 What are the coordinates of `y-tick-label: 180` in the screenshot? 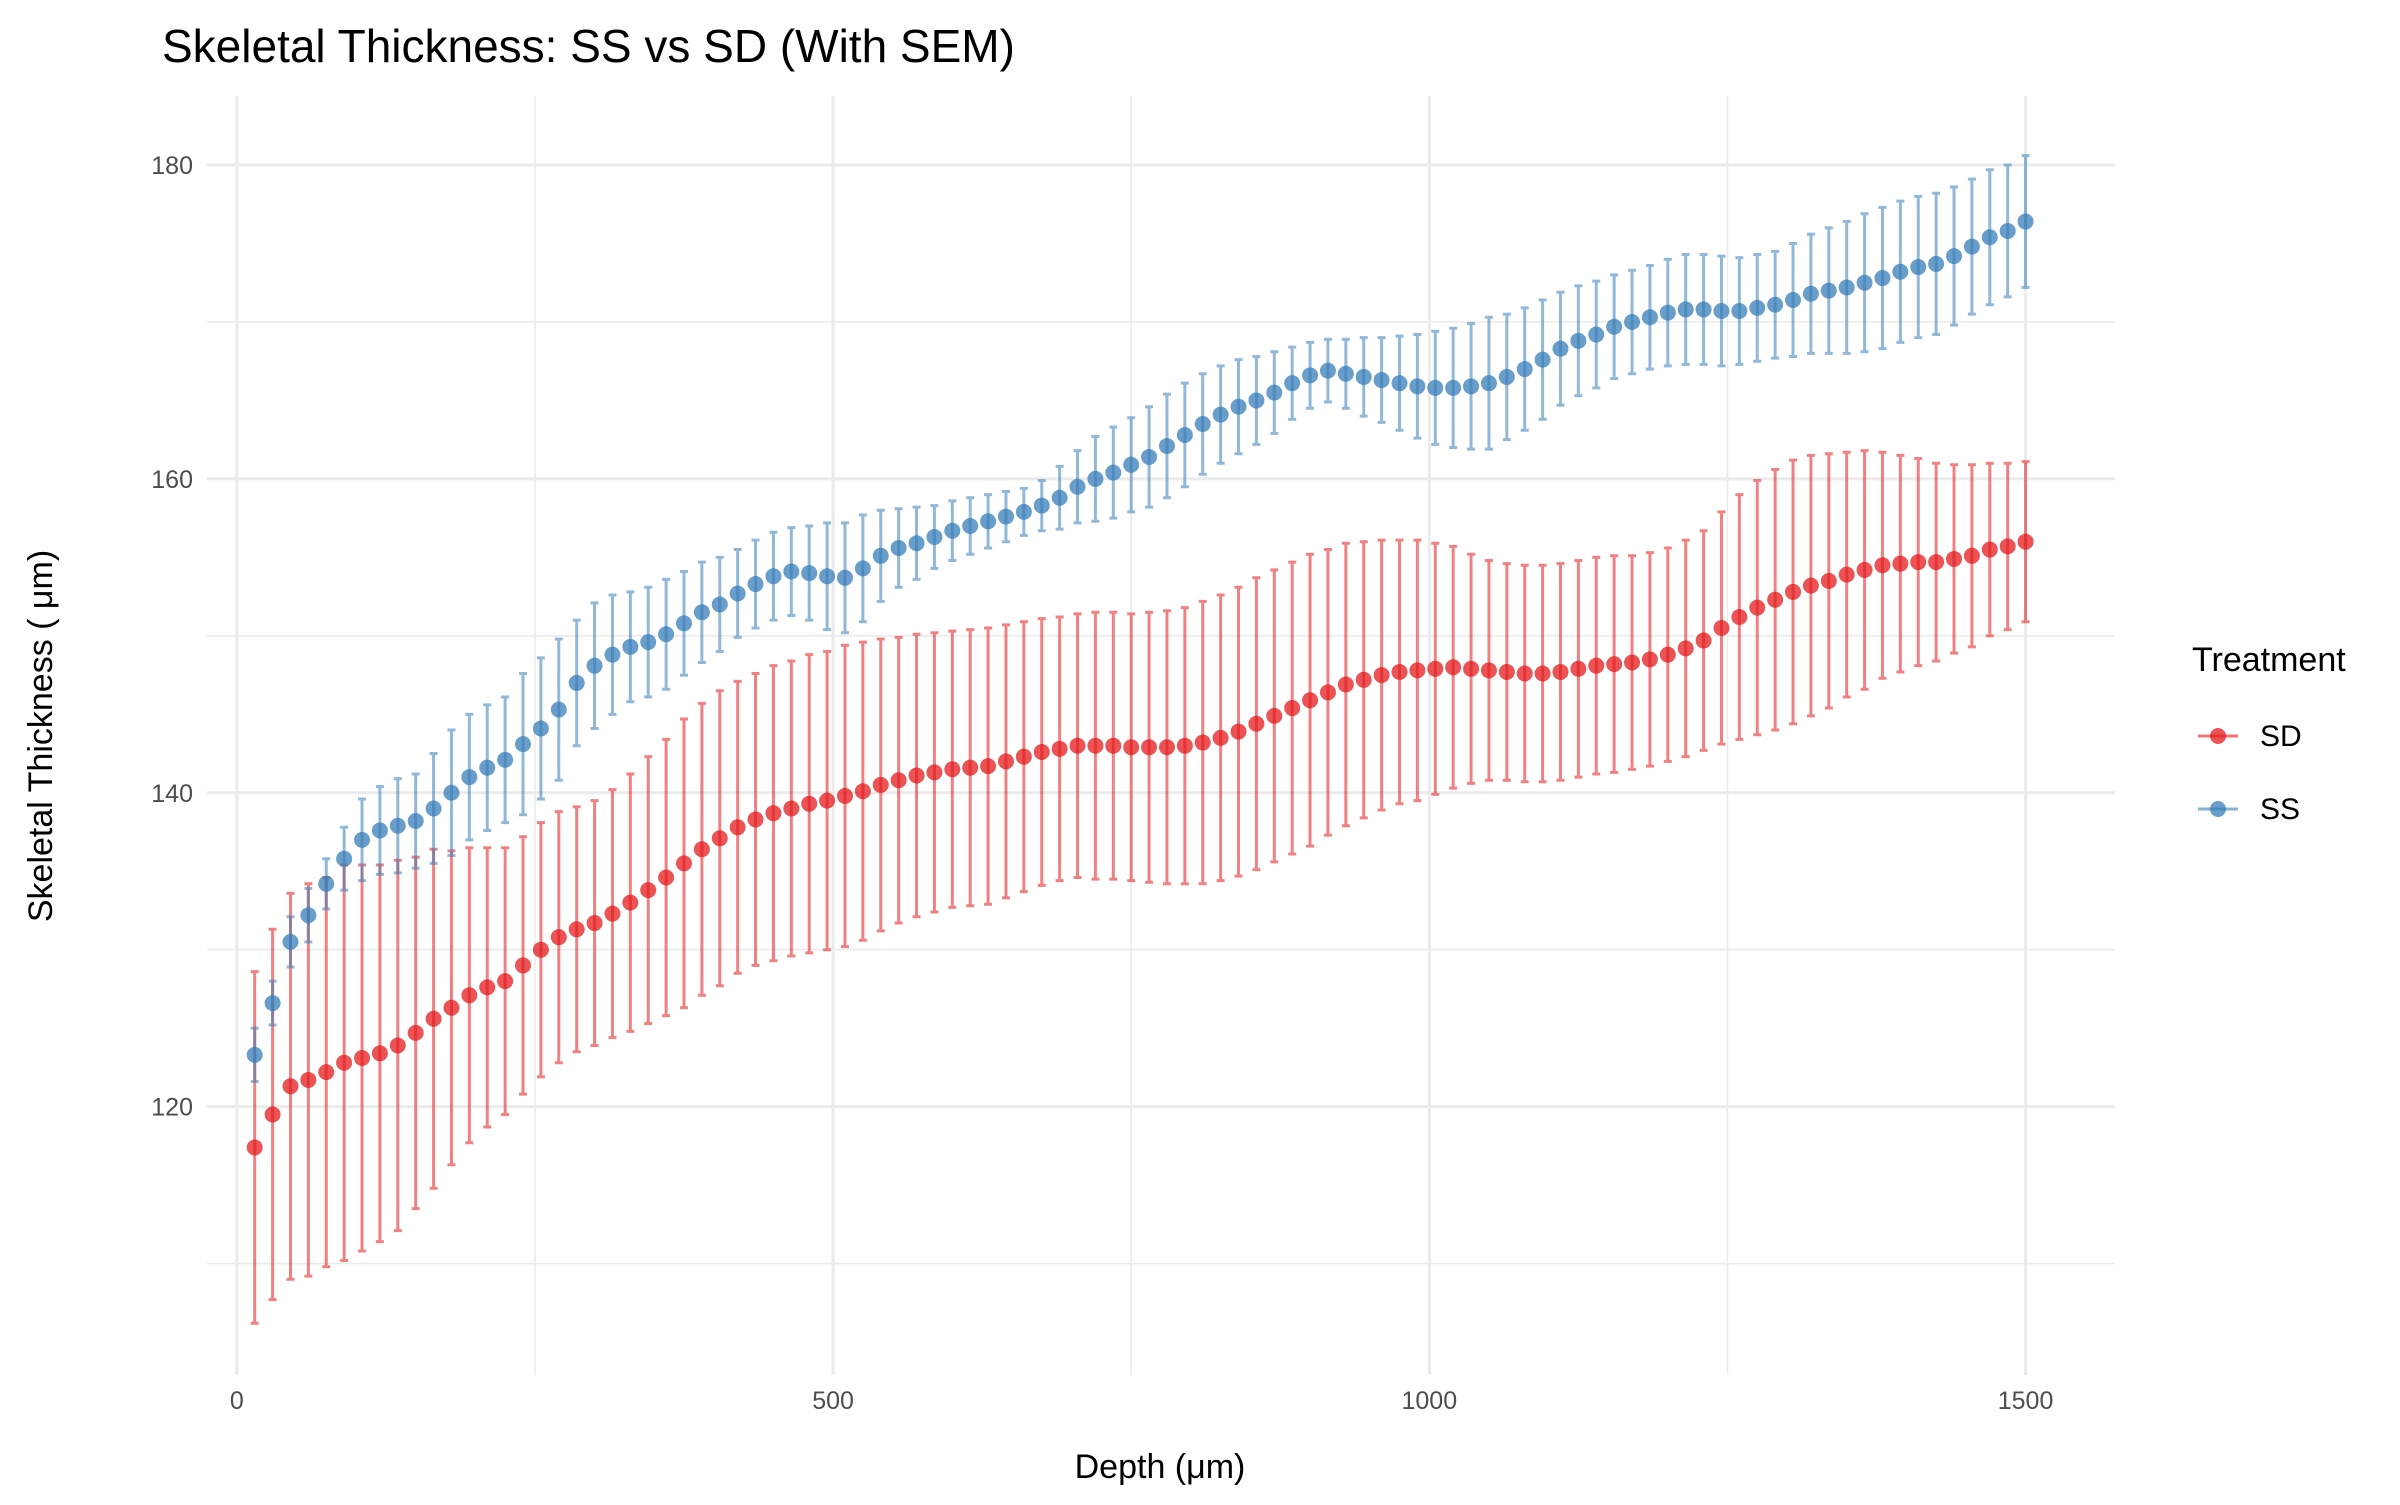 It's located at (172, 166).